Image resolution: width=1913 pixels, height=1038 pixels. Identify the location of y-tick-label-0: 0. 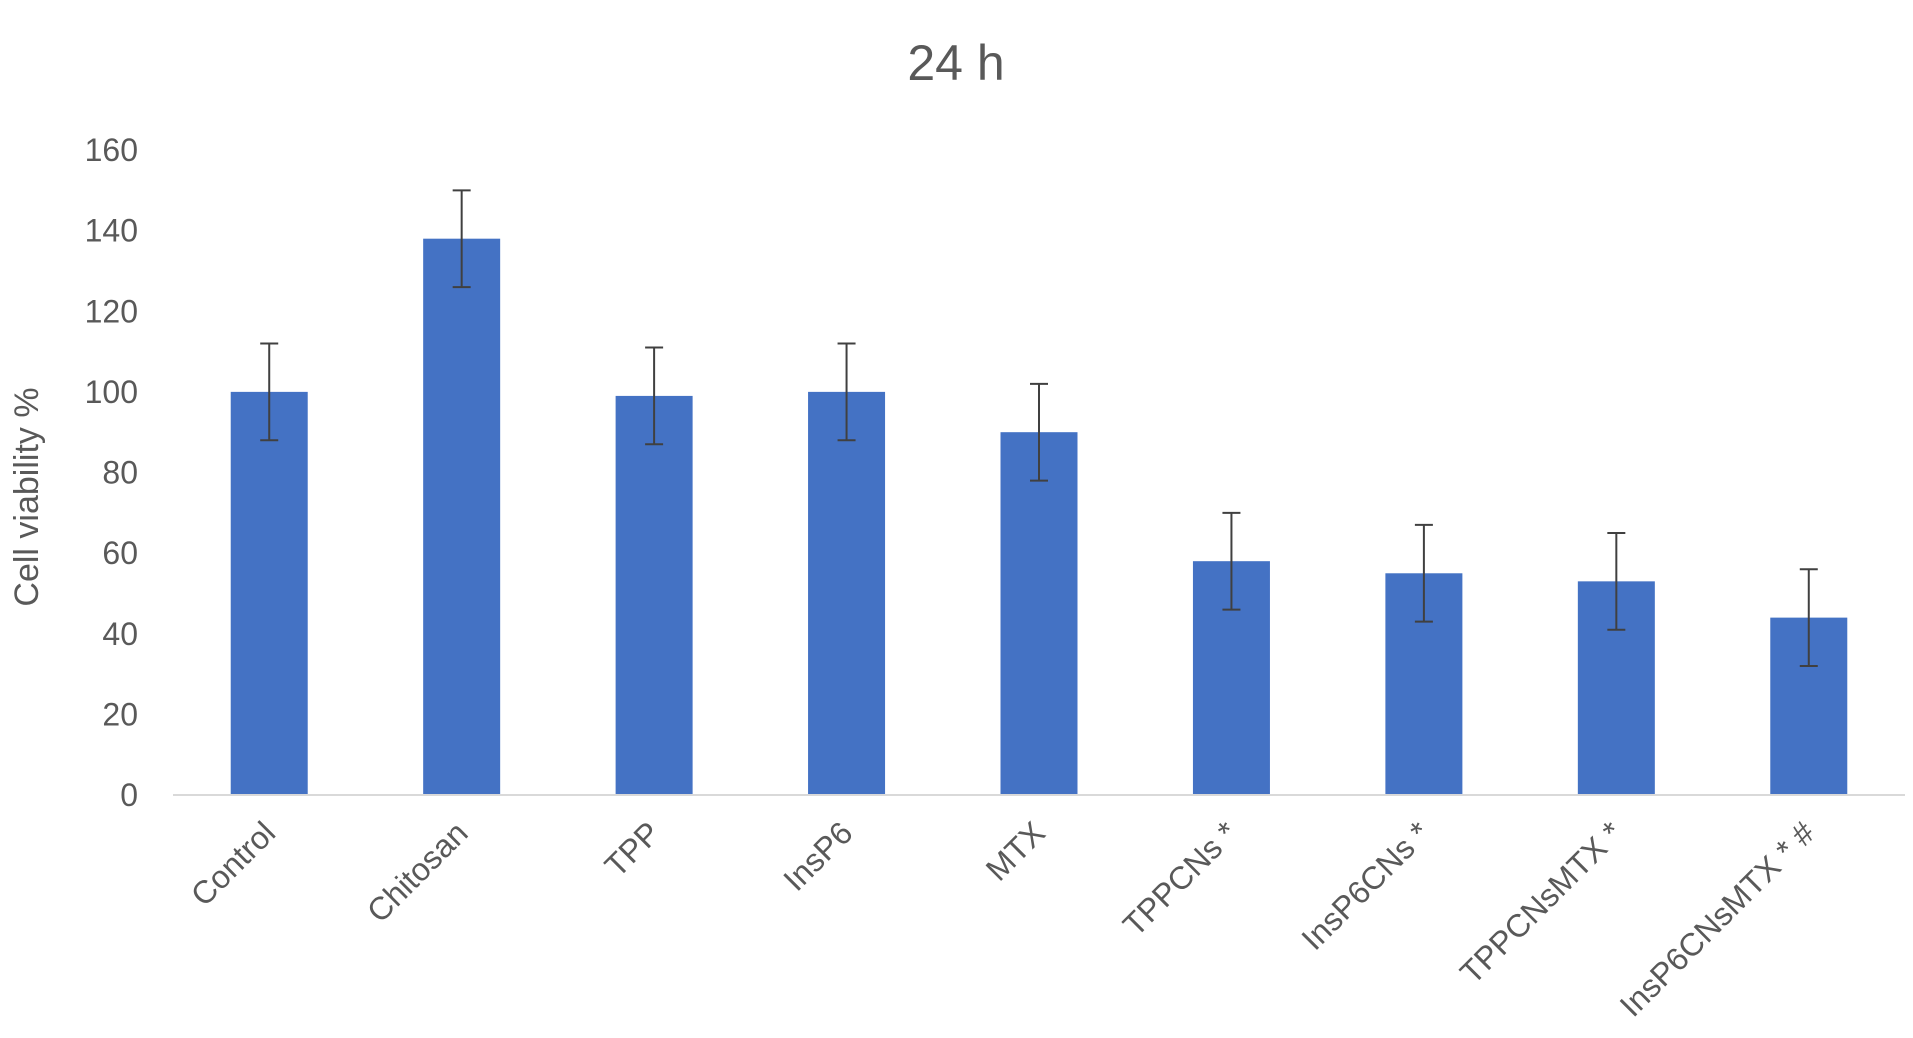
(129, 795).